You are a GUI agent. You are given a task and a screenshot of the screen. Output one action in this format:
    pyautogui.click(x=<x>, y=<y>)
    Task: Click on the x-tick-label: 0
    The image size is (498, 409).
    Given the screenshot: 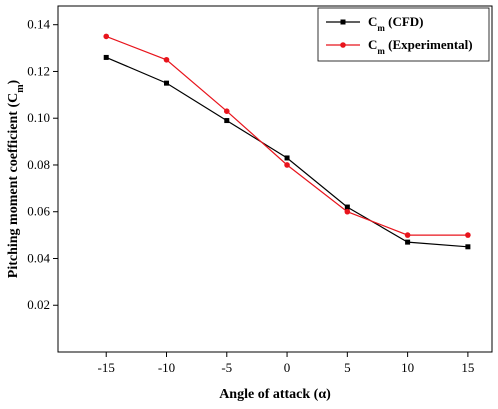 What is the action you would take?
    pyautogui.click(x=287, y=367)
    